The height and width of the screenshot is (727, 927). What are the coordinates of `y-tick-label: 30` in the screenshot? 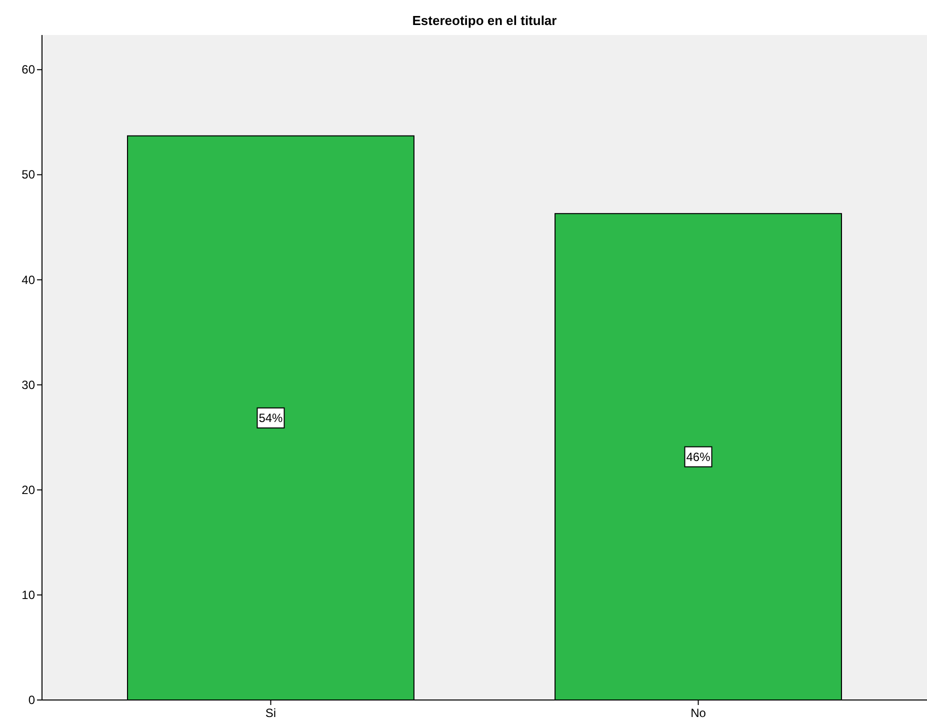 It's located at (29, 385).